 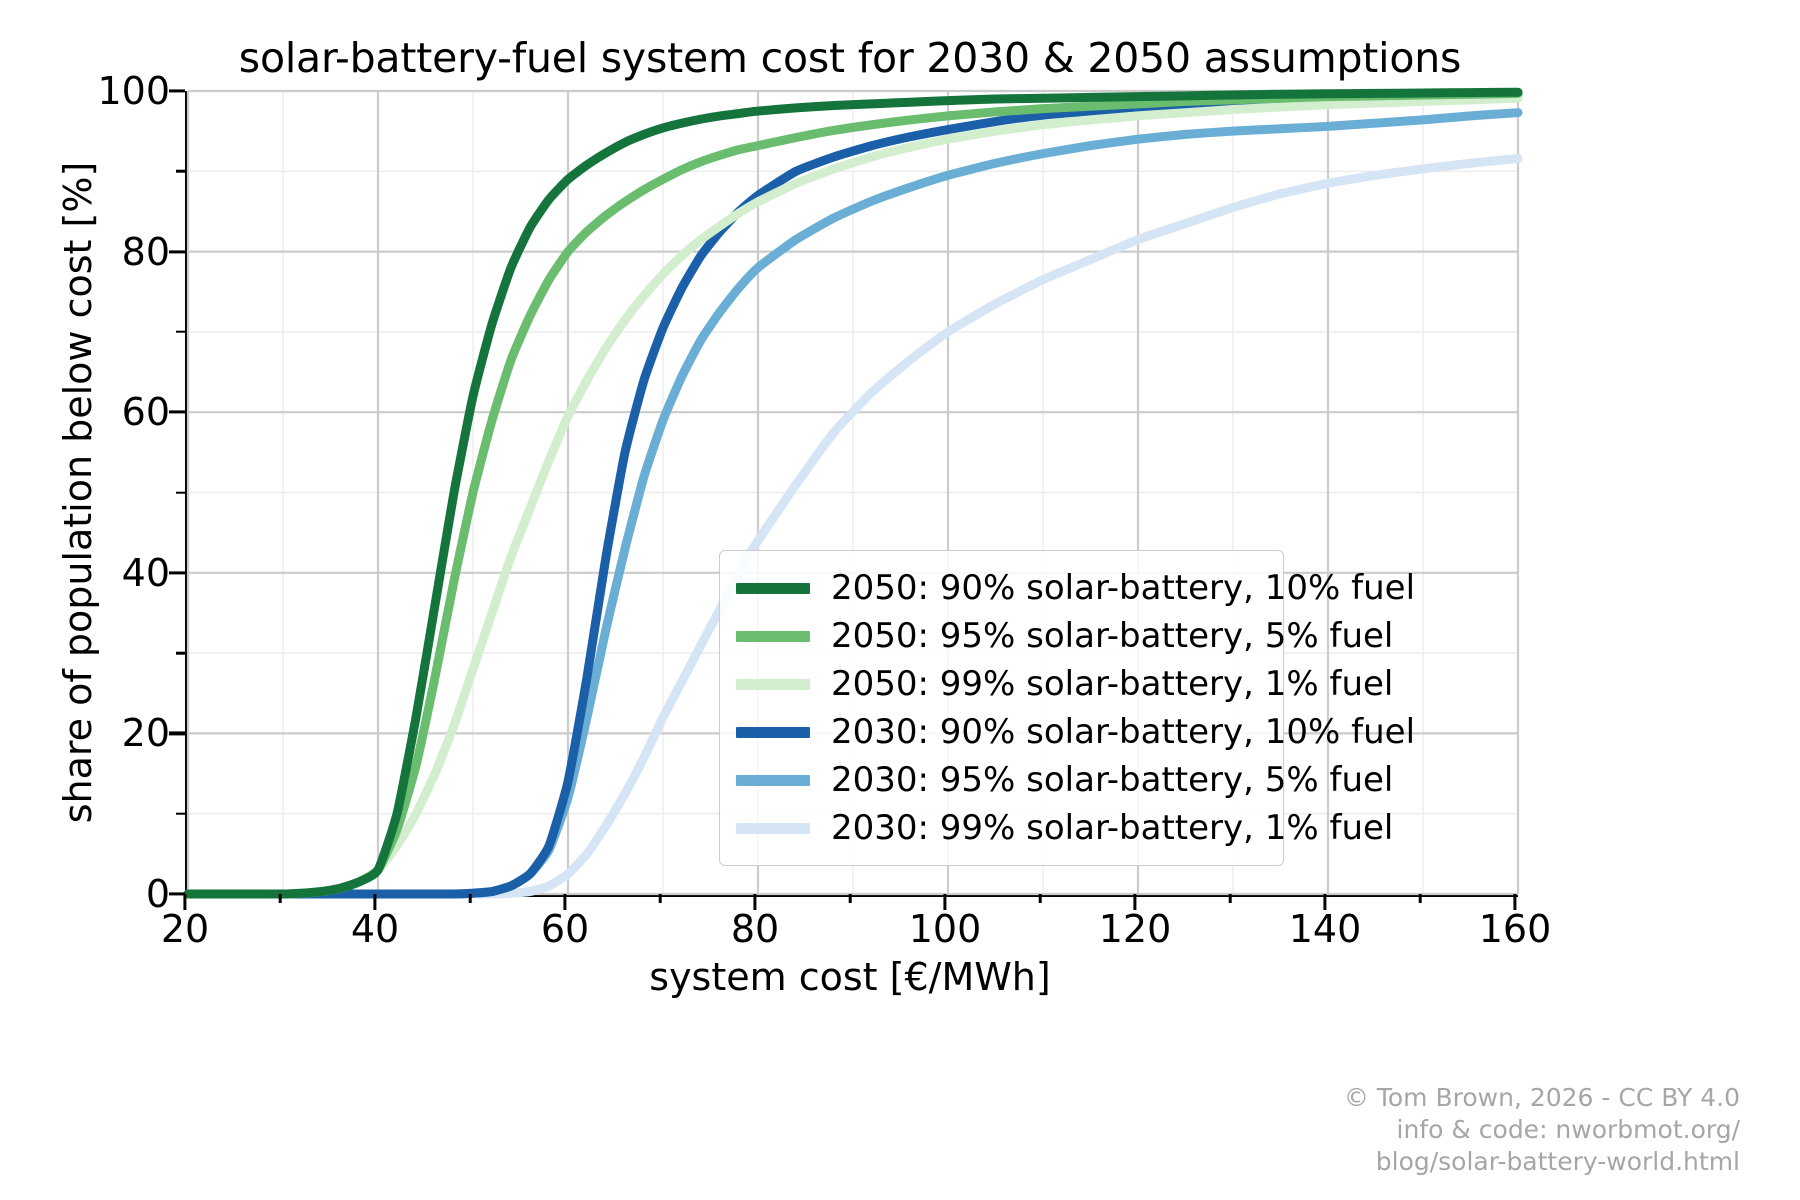 I want to click on legend-item: 2030: 99% solar-battery, 1% fuel, so click(x=1064, y=828).